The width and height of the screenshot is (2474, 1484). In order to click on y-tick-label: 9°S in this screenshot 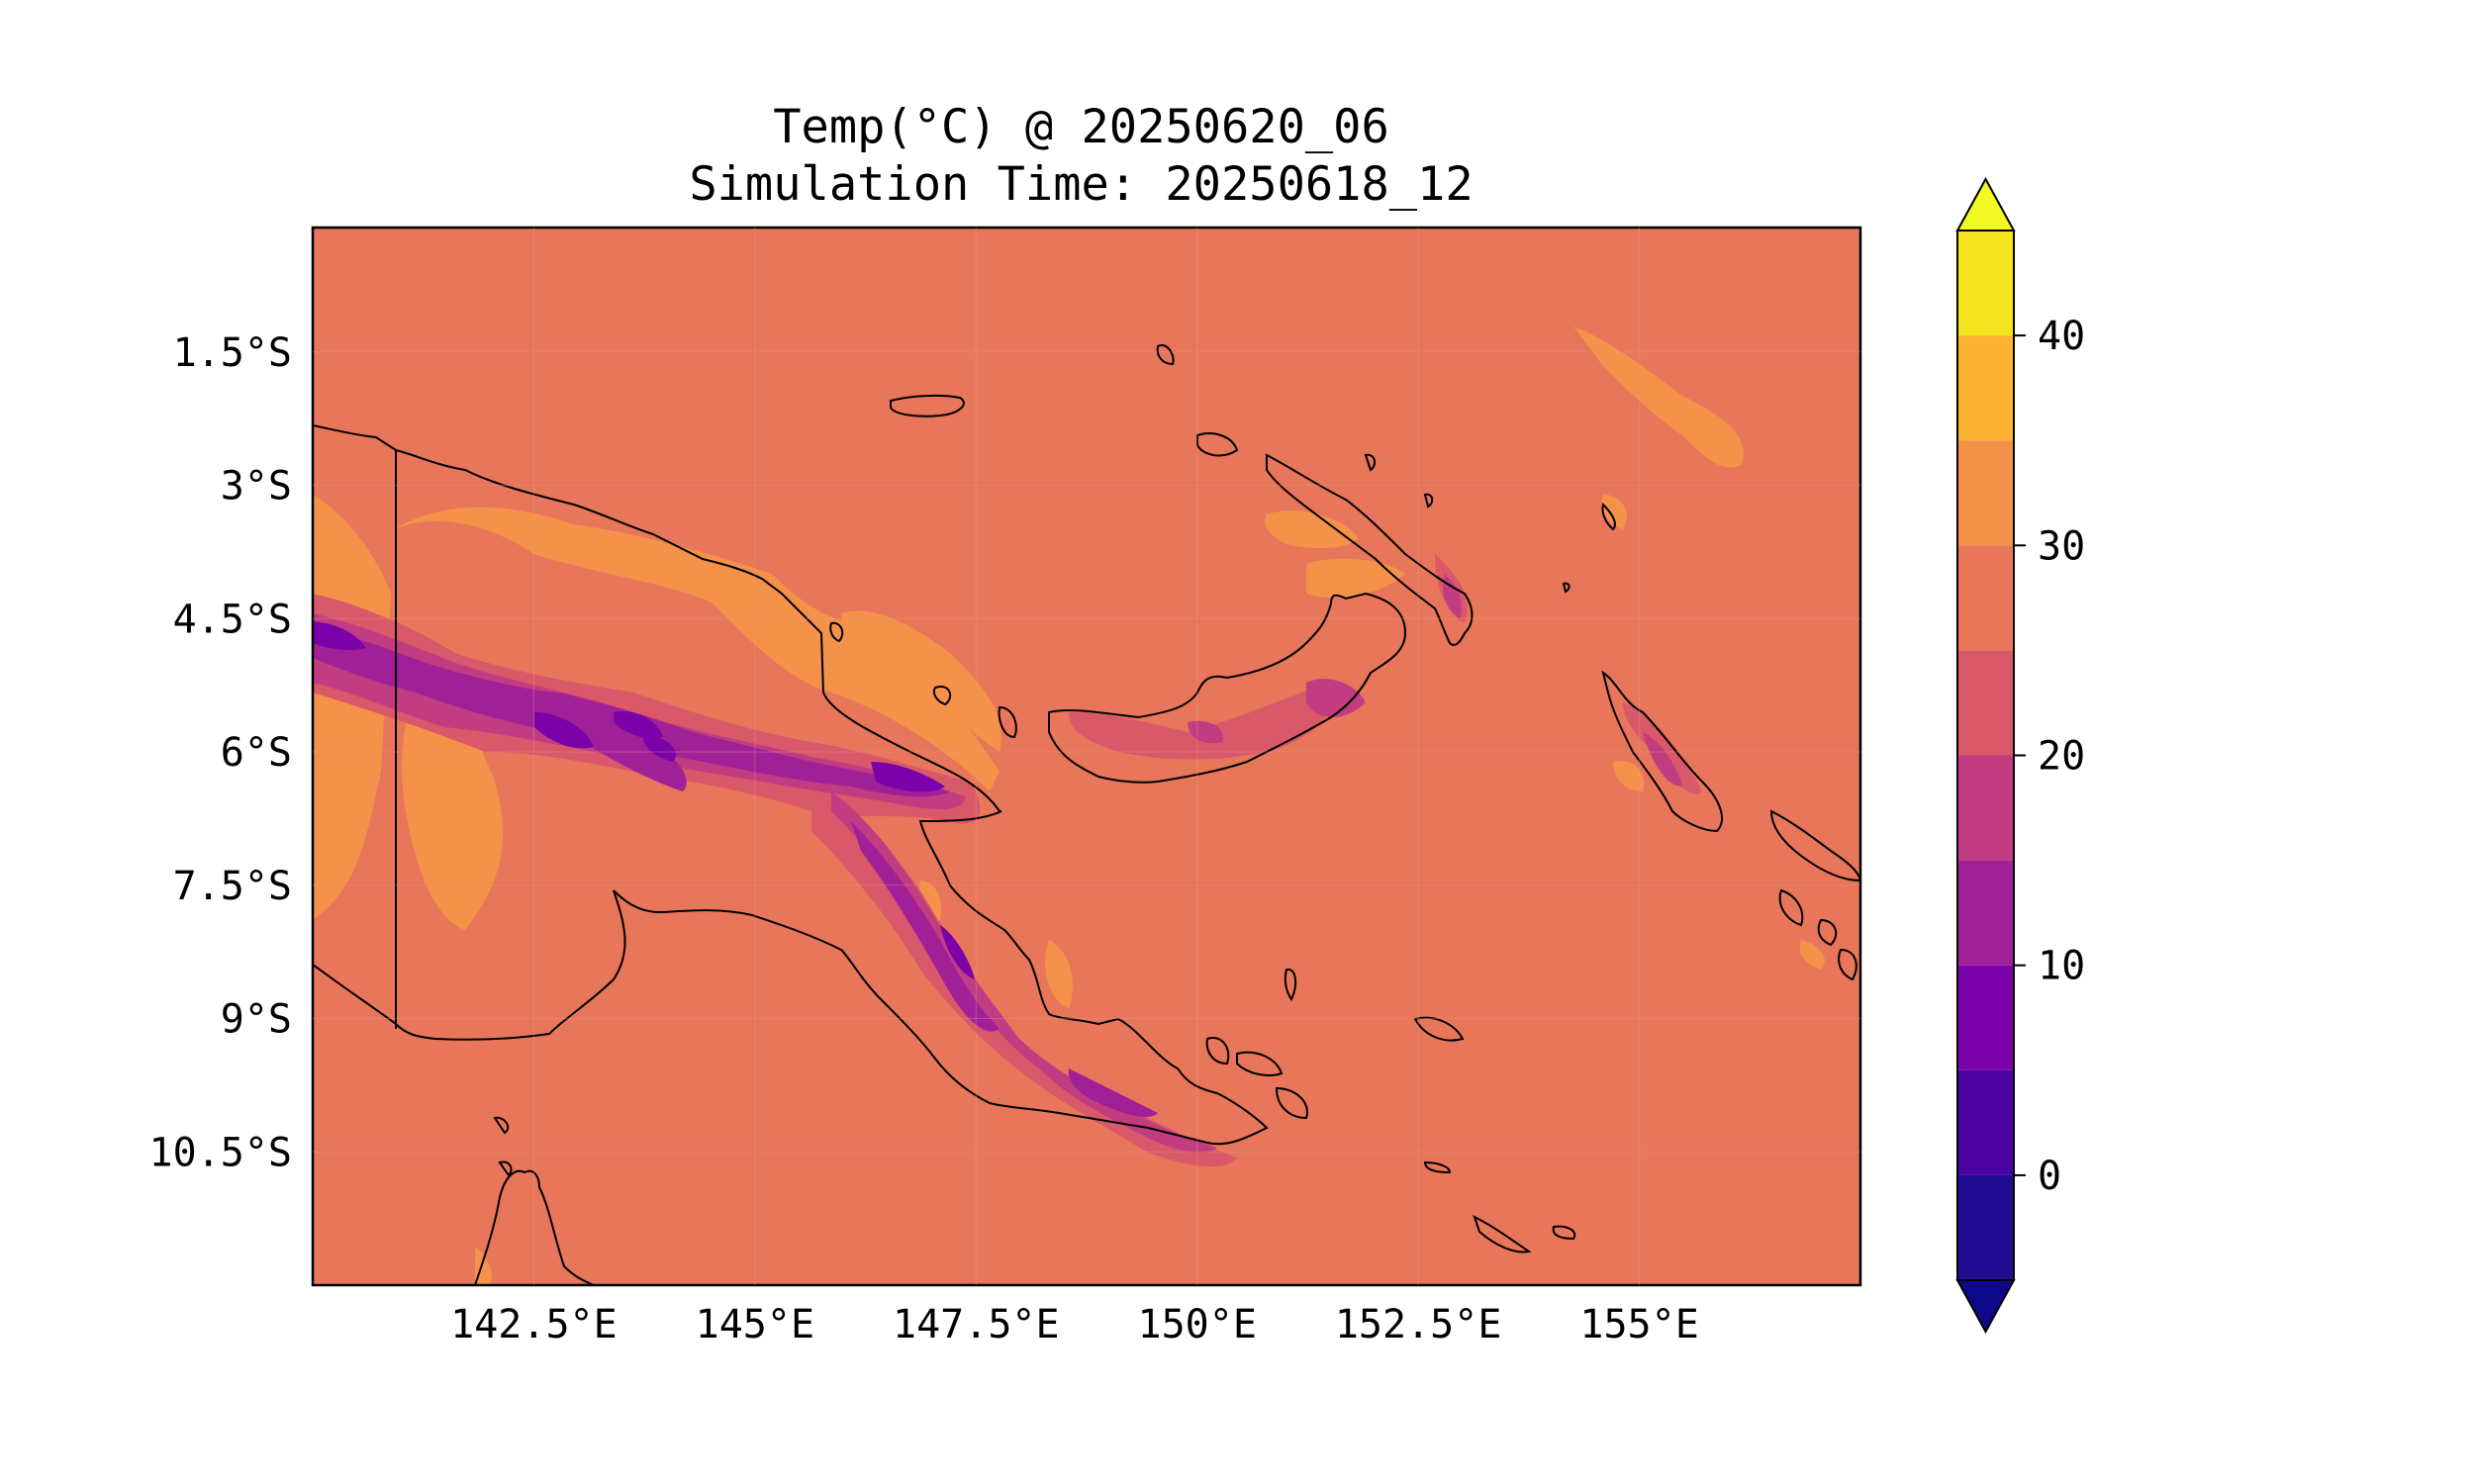, I will do `click(257, 1020)`.